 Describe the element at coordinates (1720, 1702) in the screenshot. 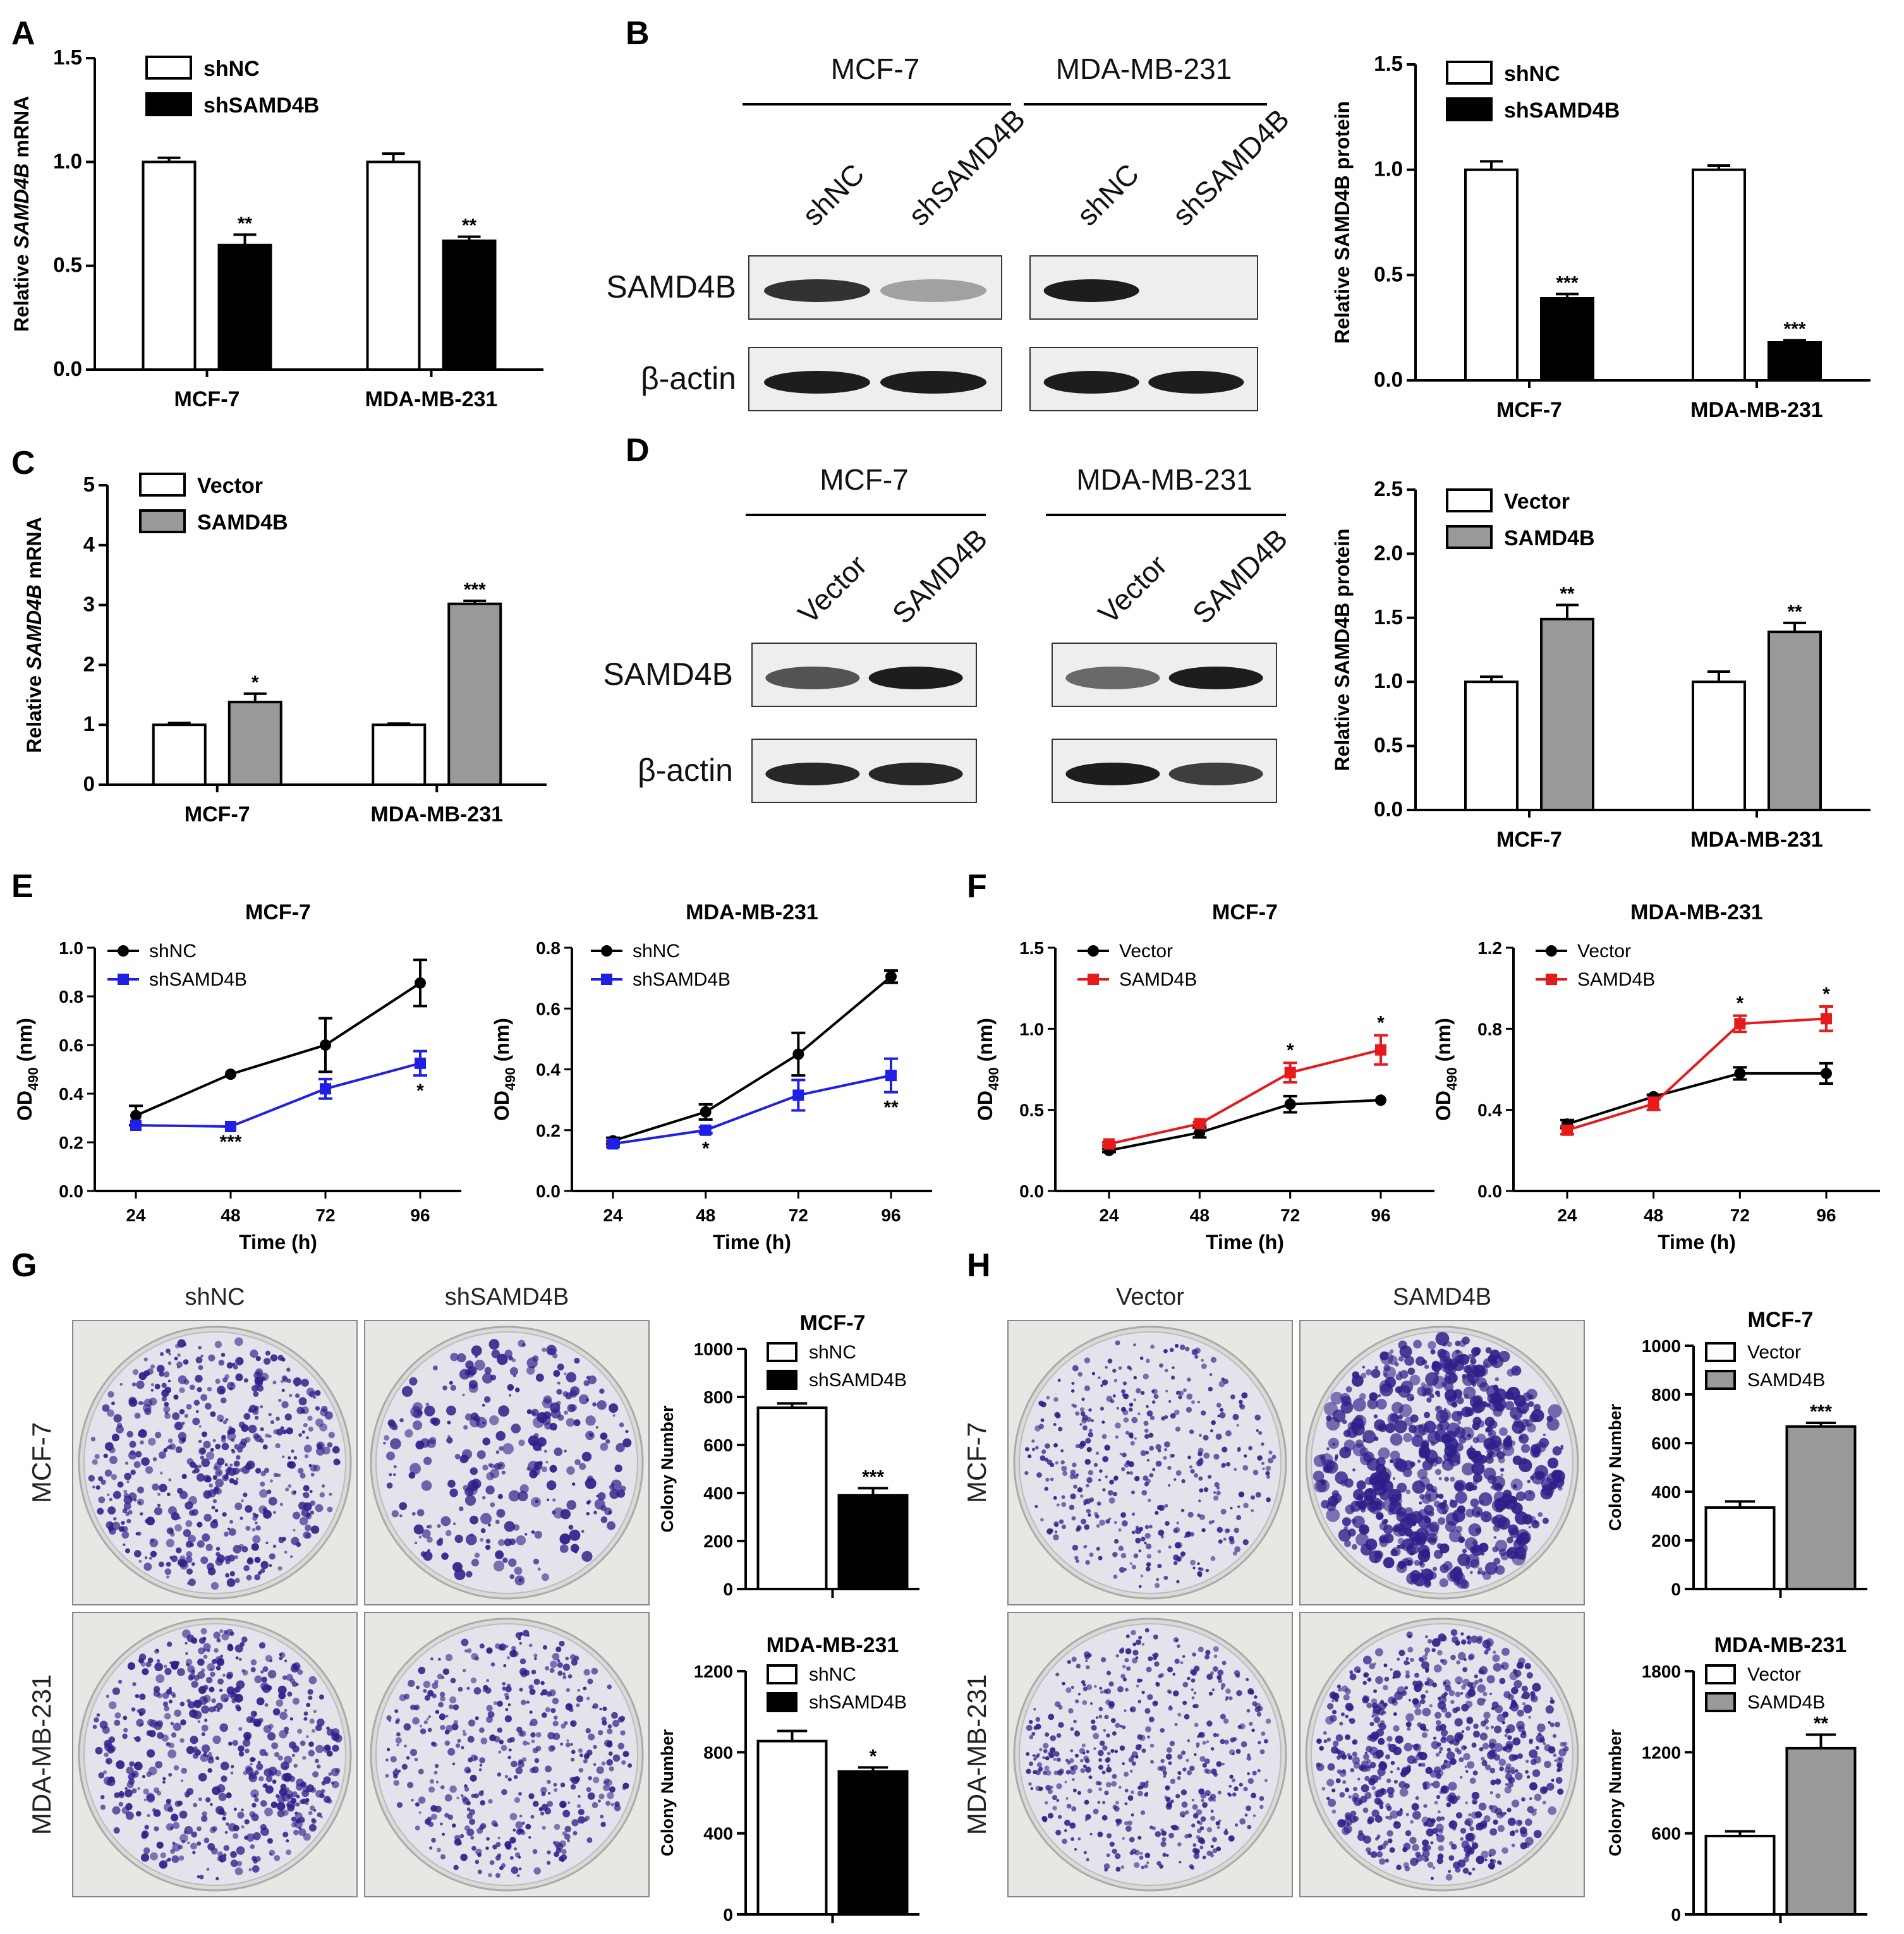

I see `legend-swatch` at that location.